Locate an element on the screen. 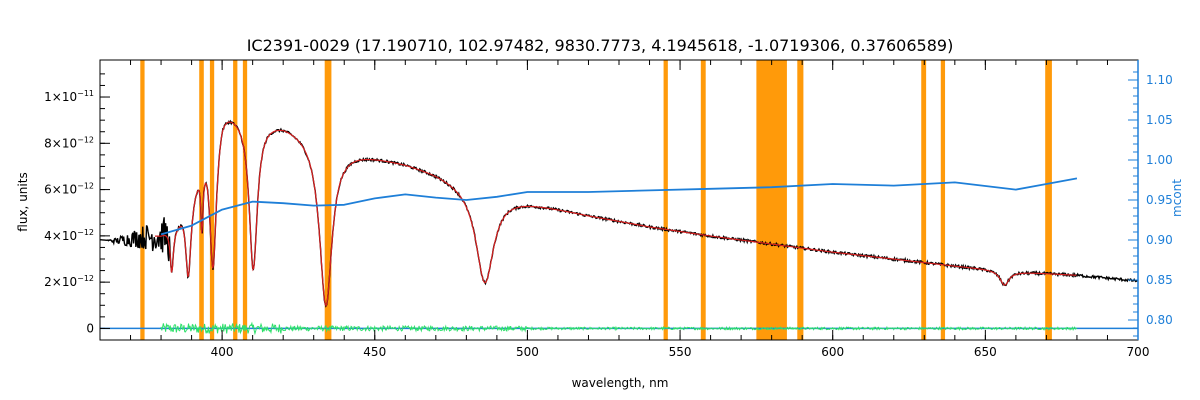 This screenshot has width=1200, height=400. y2-axis-title: mcont is located at coordinates (1177, 198).